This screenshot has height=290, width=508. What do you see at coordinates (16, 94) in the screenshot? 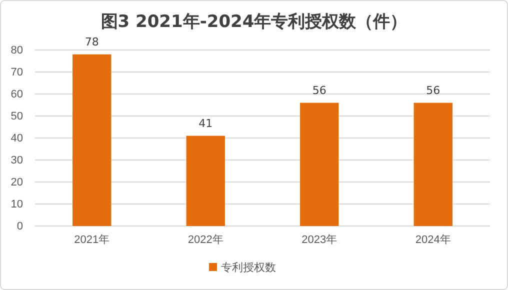
I see `y-tick-label: 60` at bounding box center [16, 94].